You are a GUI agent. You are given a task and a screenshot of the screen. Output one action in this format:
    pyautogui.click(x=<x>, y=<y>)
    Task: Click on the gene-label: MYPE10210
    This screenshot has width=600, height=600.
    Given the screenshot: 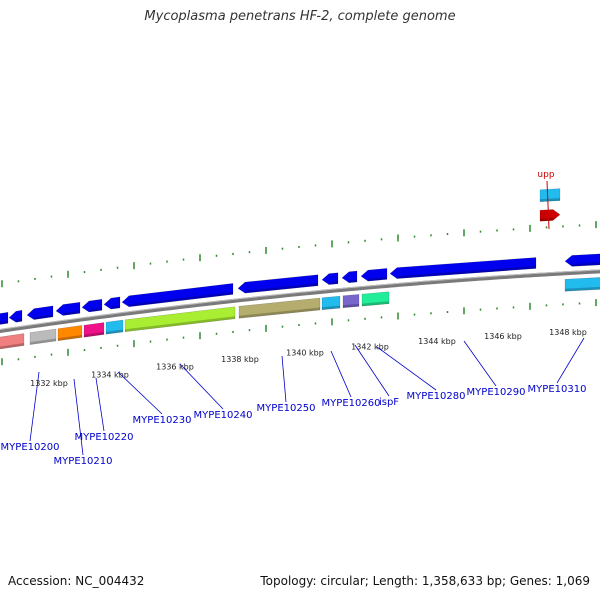 What is the action you would take?
    pyautogui.click(x=83, y=461)
    